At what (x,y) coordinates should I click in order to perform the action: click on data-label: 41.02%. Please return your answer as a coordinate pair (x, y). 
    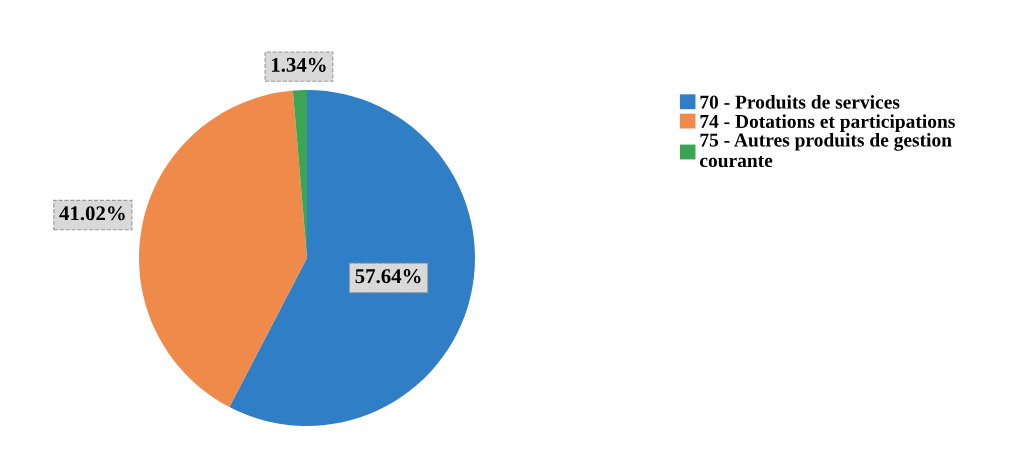
    Looking at the image, I should click on (92, 213).